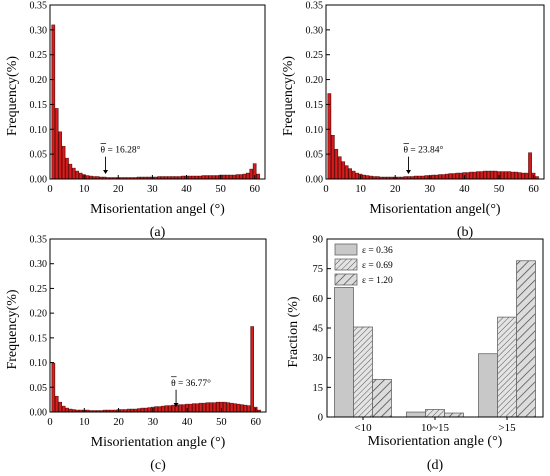 The width and height of the screenshot is (550, 476). Describe the element at coordinates (435, 92) in the screenshot. I see `chart-b` at that location.